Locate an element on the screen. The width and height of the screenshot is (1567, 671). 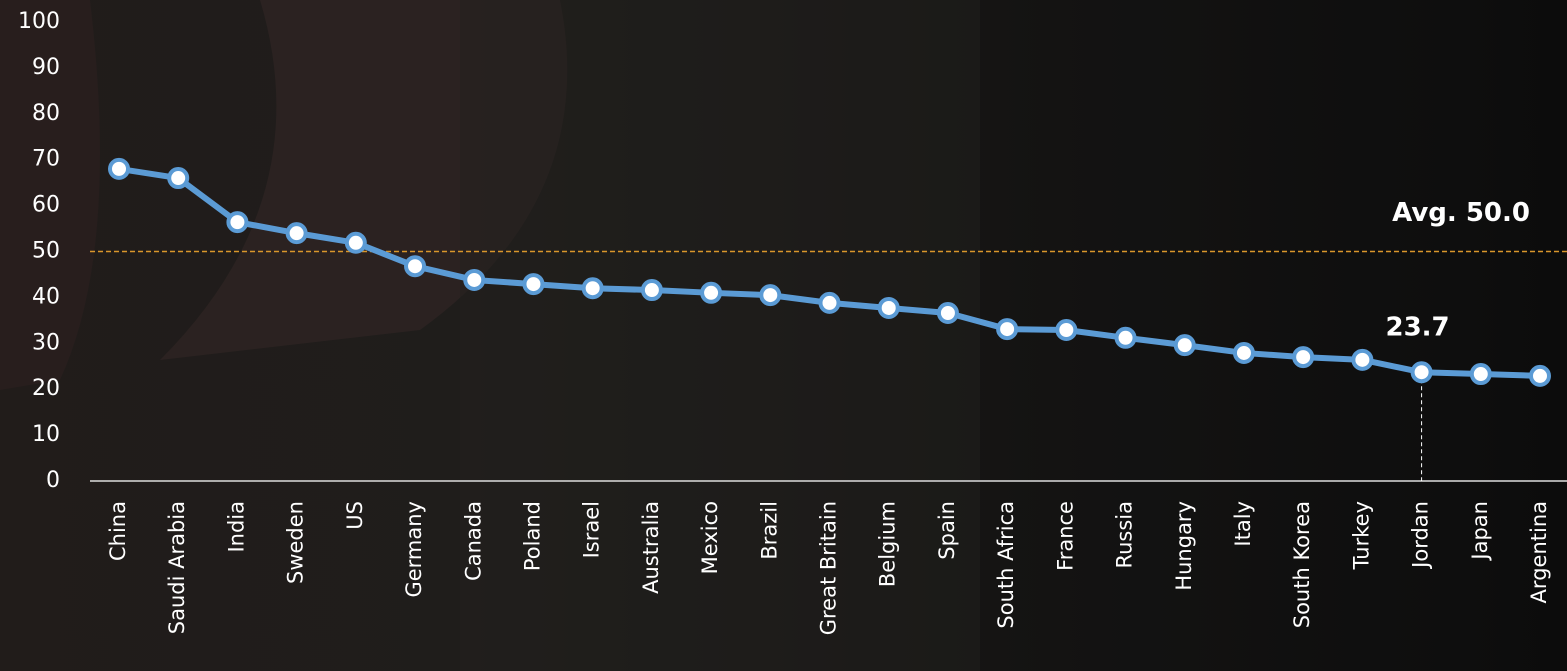
y-tick-label: 20 is located at coordinates (46, 388).